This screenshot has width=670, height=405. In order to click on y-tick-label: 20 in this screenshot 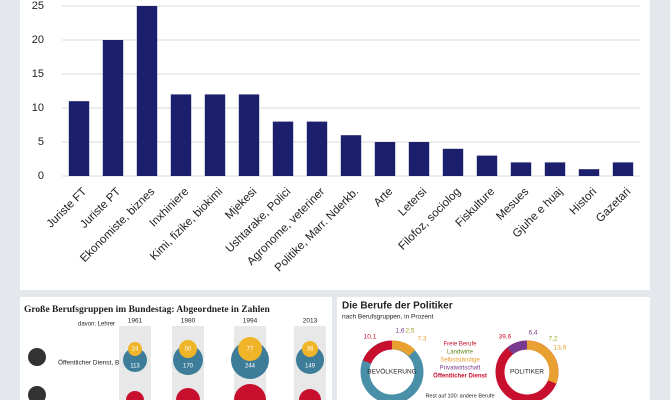, I will do `click(38, 40)`.